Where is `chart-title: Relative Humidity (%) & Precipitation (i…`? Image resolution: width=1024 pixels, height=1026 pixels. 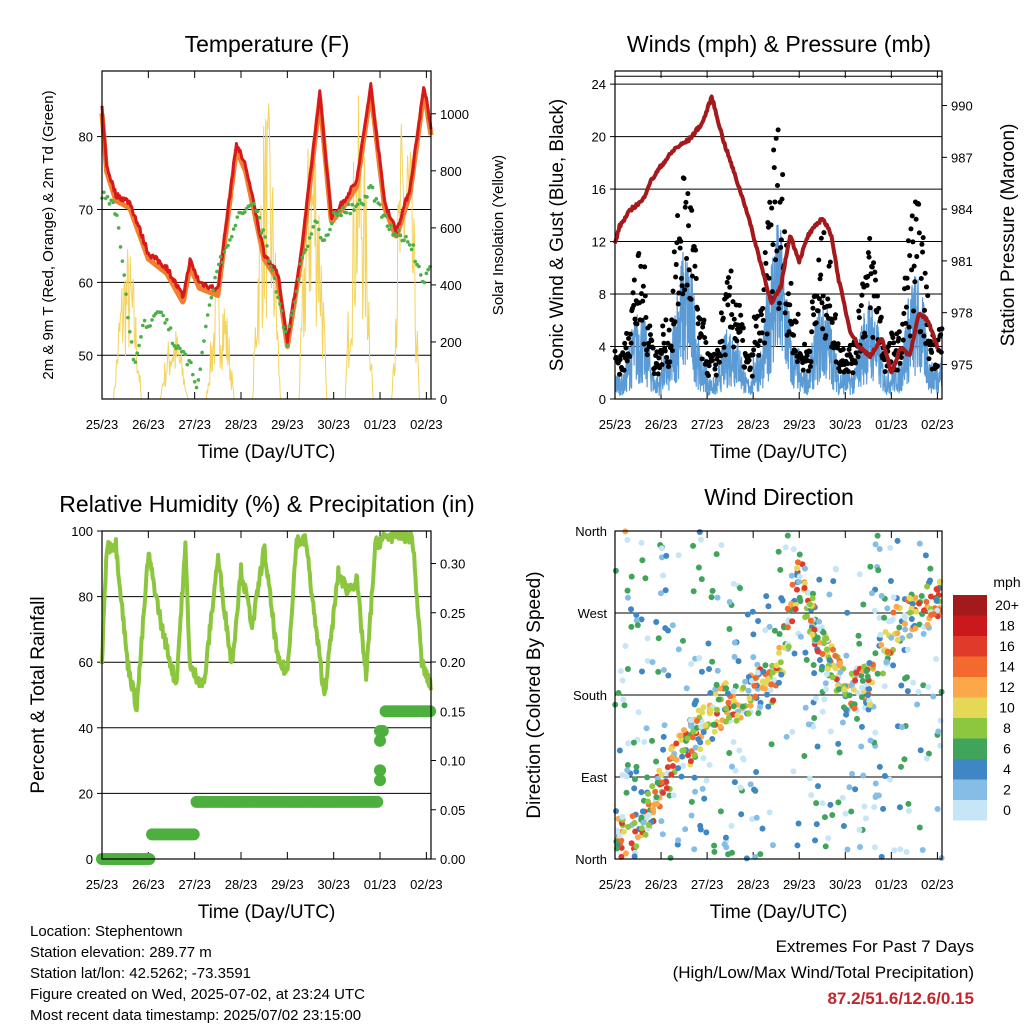 chart-title: Relative Humidity (%) & Precipitation (i… is located at coordinates (266, 504).